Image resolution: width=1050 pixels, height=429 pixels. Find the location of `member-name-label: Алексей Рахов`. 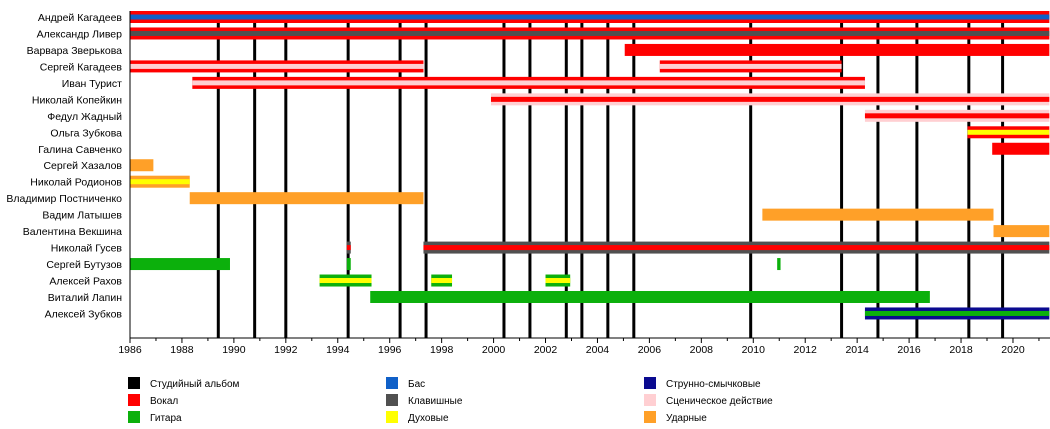

member-name-label: Алексей Рахов is located at coordinates (85, 282).